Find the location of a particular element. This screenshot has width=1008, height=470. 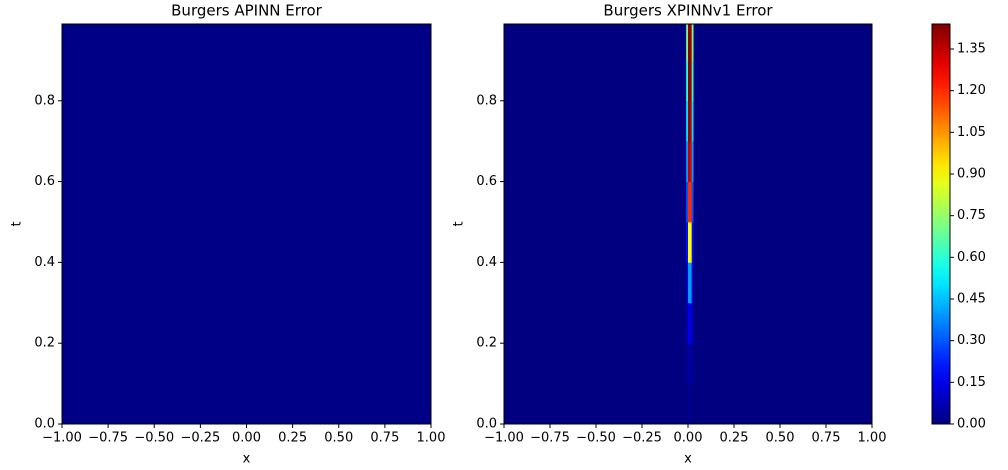

colorbar-tick-label: 0.90 is located at coordinates (971, 174).